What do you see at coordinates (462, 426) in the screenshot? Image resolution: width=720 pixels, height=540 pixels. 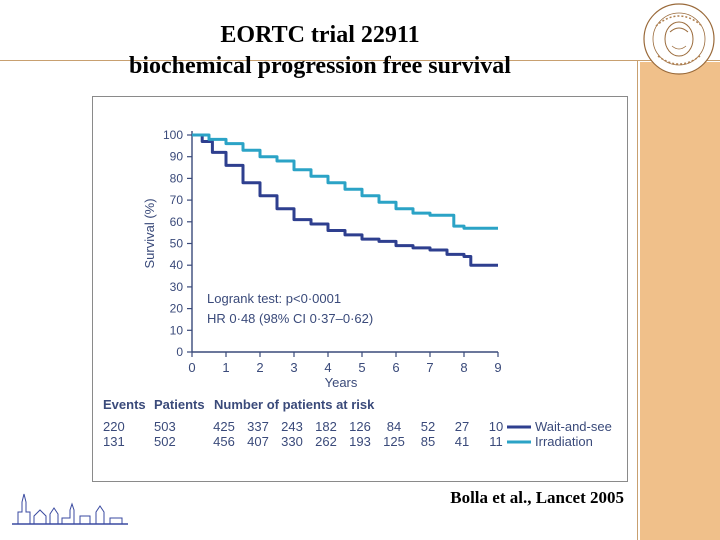 I see `risk-count: 27` at bounding box center [462, 426].